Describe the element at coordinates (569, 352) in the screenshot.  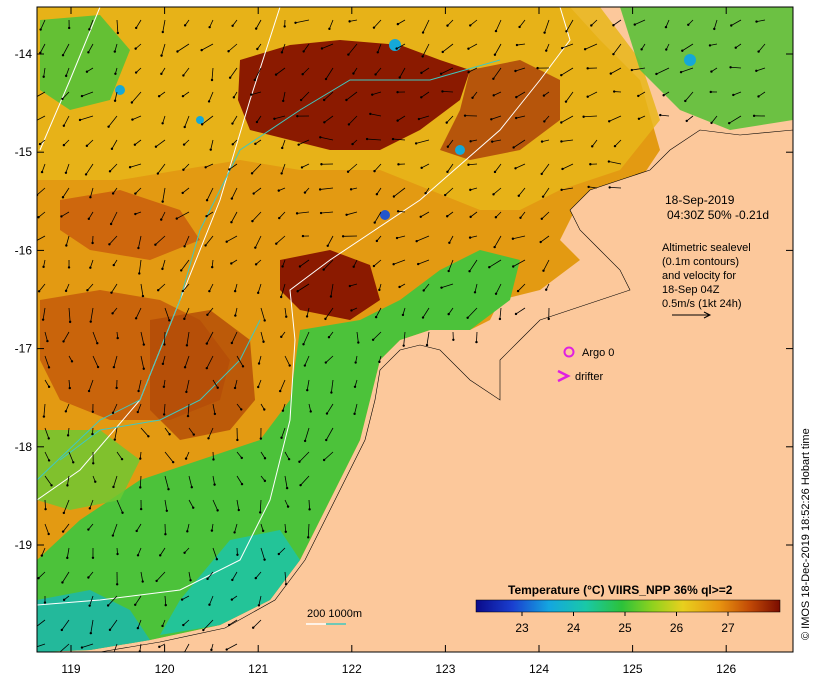
I see `argo-circle-icon` at that location.